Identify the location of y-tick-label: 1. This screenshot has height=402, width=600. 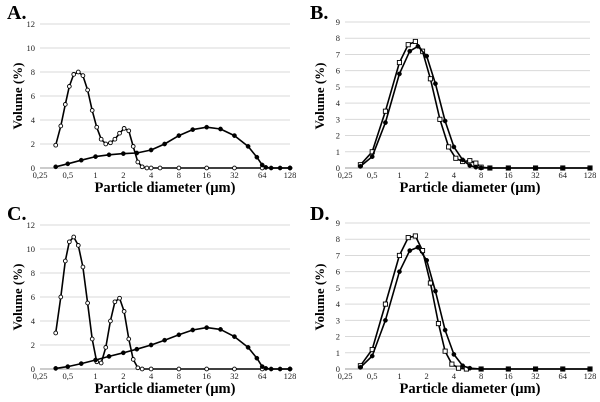
(338, 353).